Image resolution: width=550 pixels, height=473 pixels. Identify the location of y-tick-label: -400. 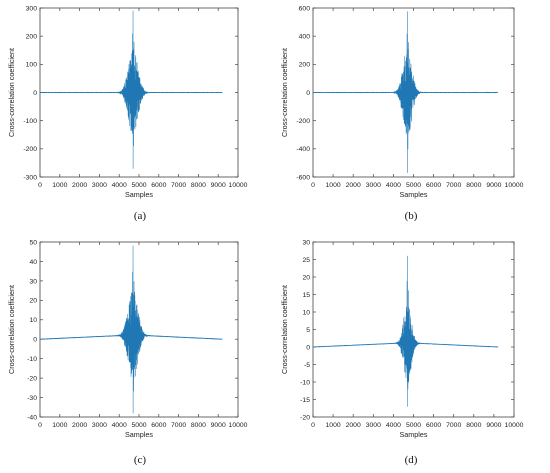
(303, 149).